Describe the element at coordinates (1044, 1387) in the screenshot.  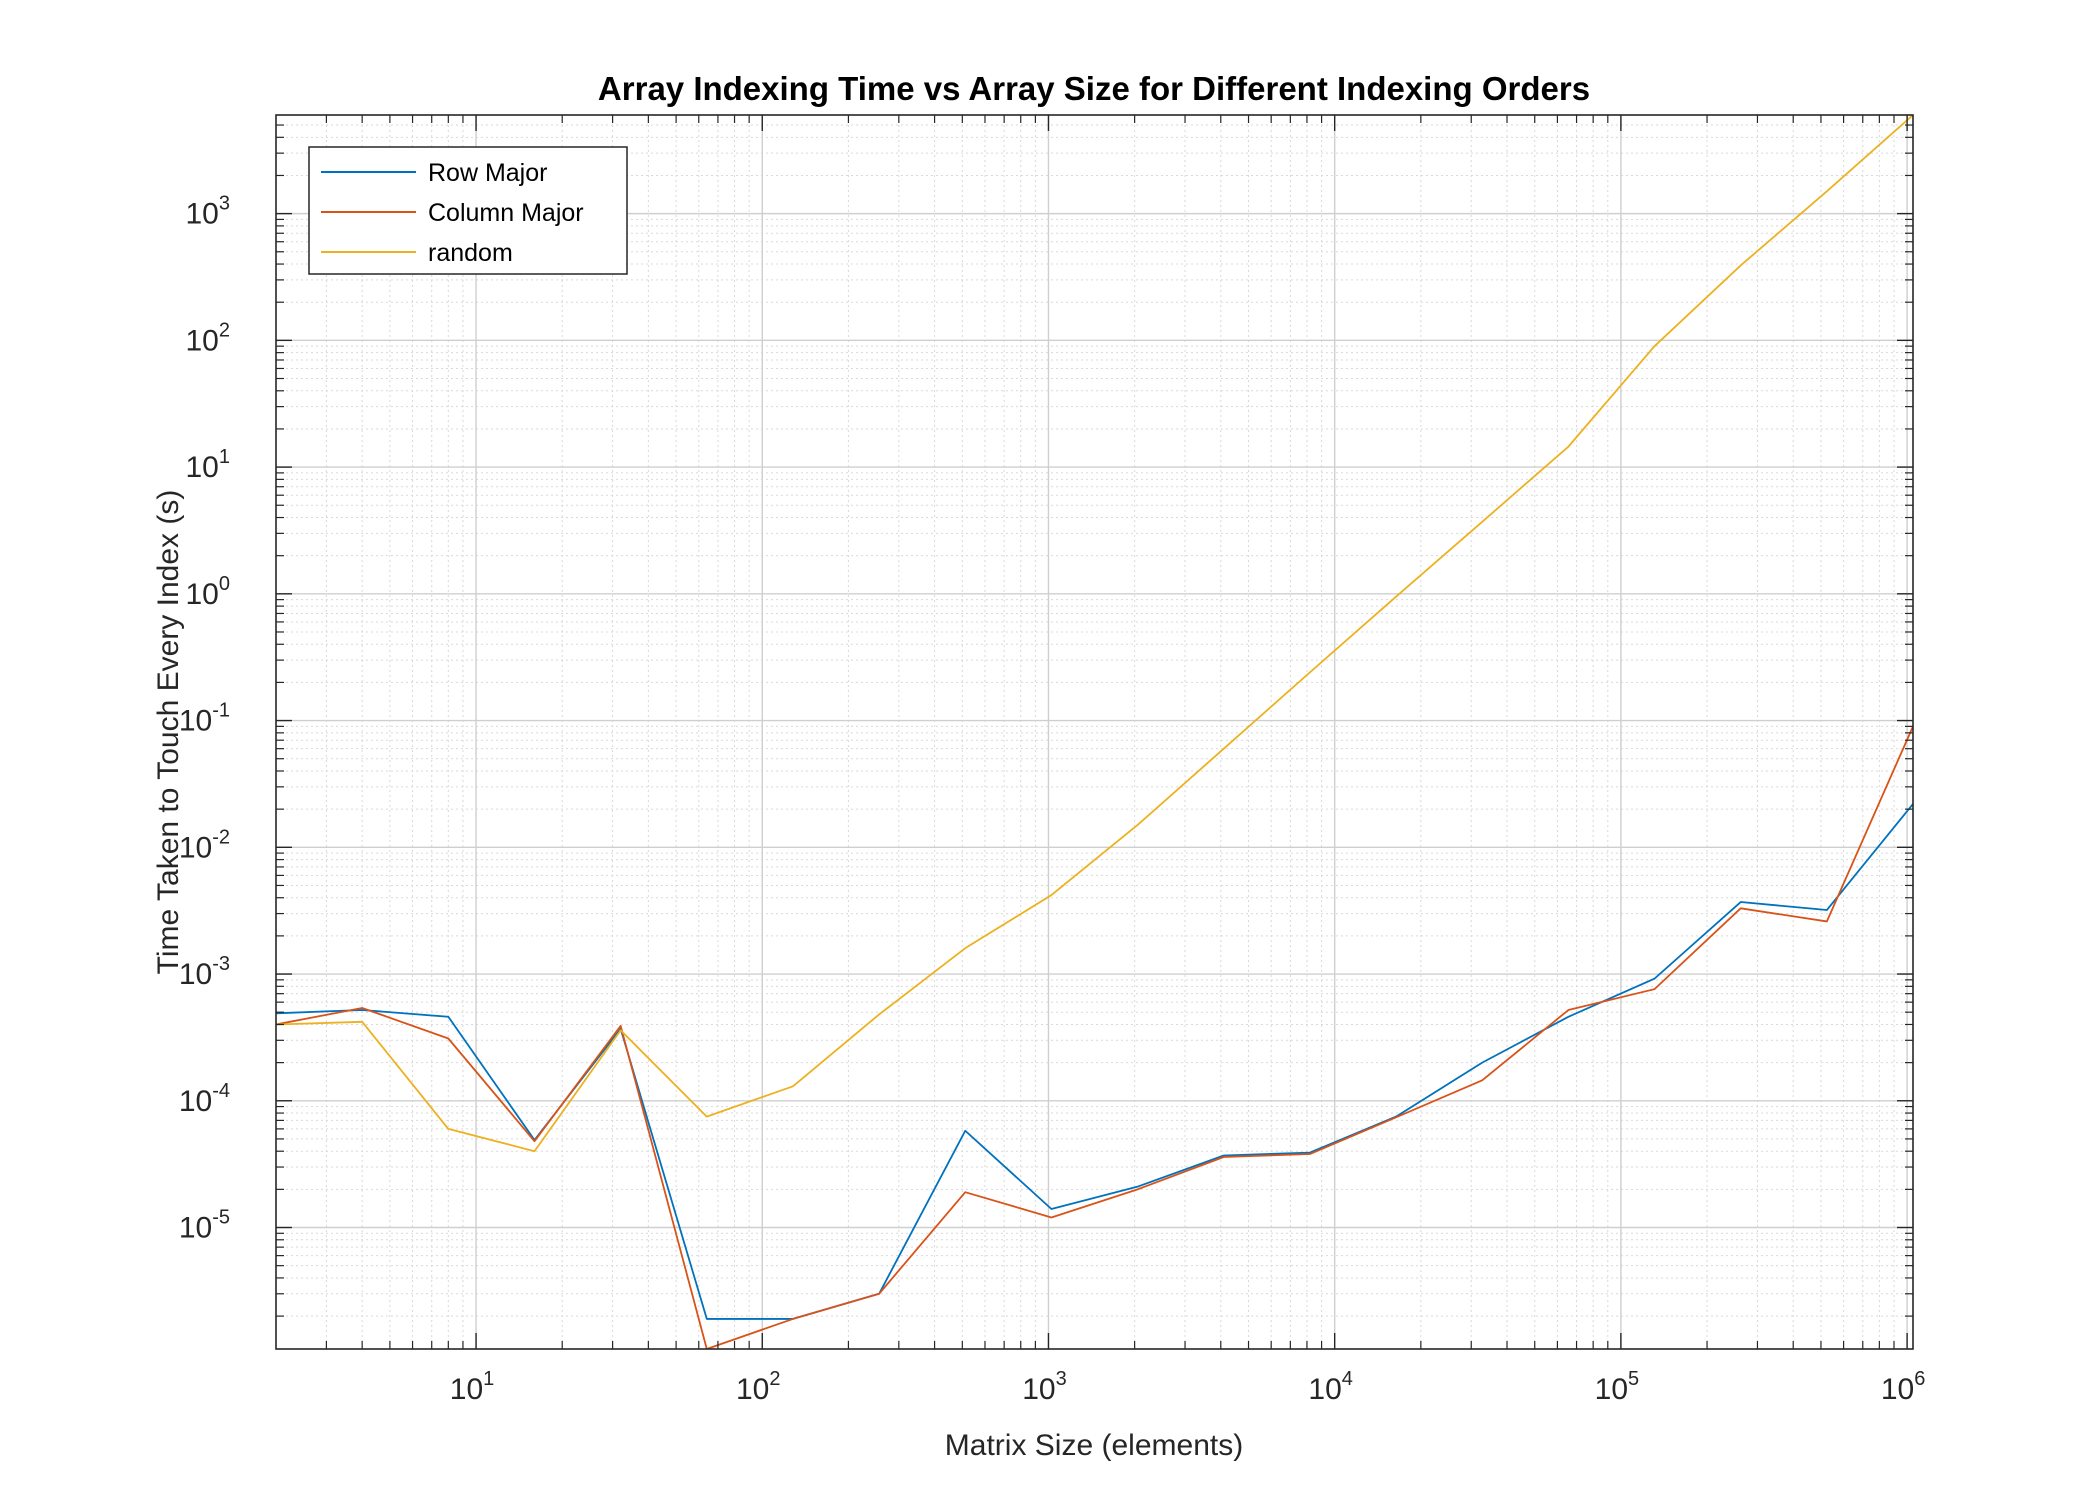
I see `x-tick-label: 10³` at that location.